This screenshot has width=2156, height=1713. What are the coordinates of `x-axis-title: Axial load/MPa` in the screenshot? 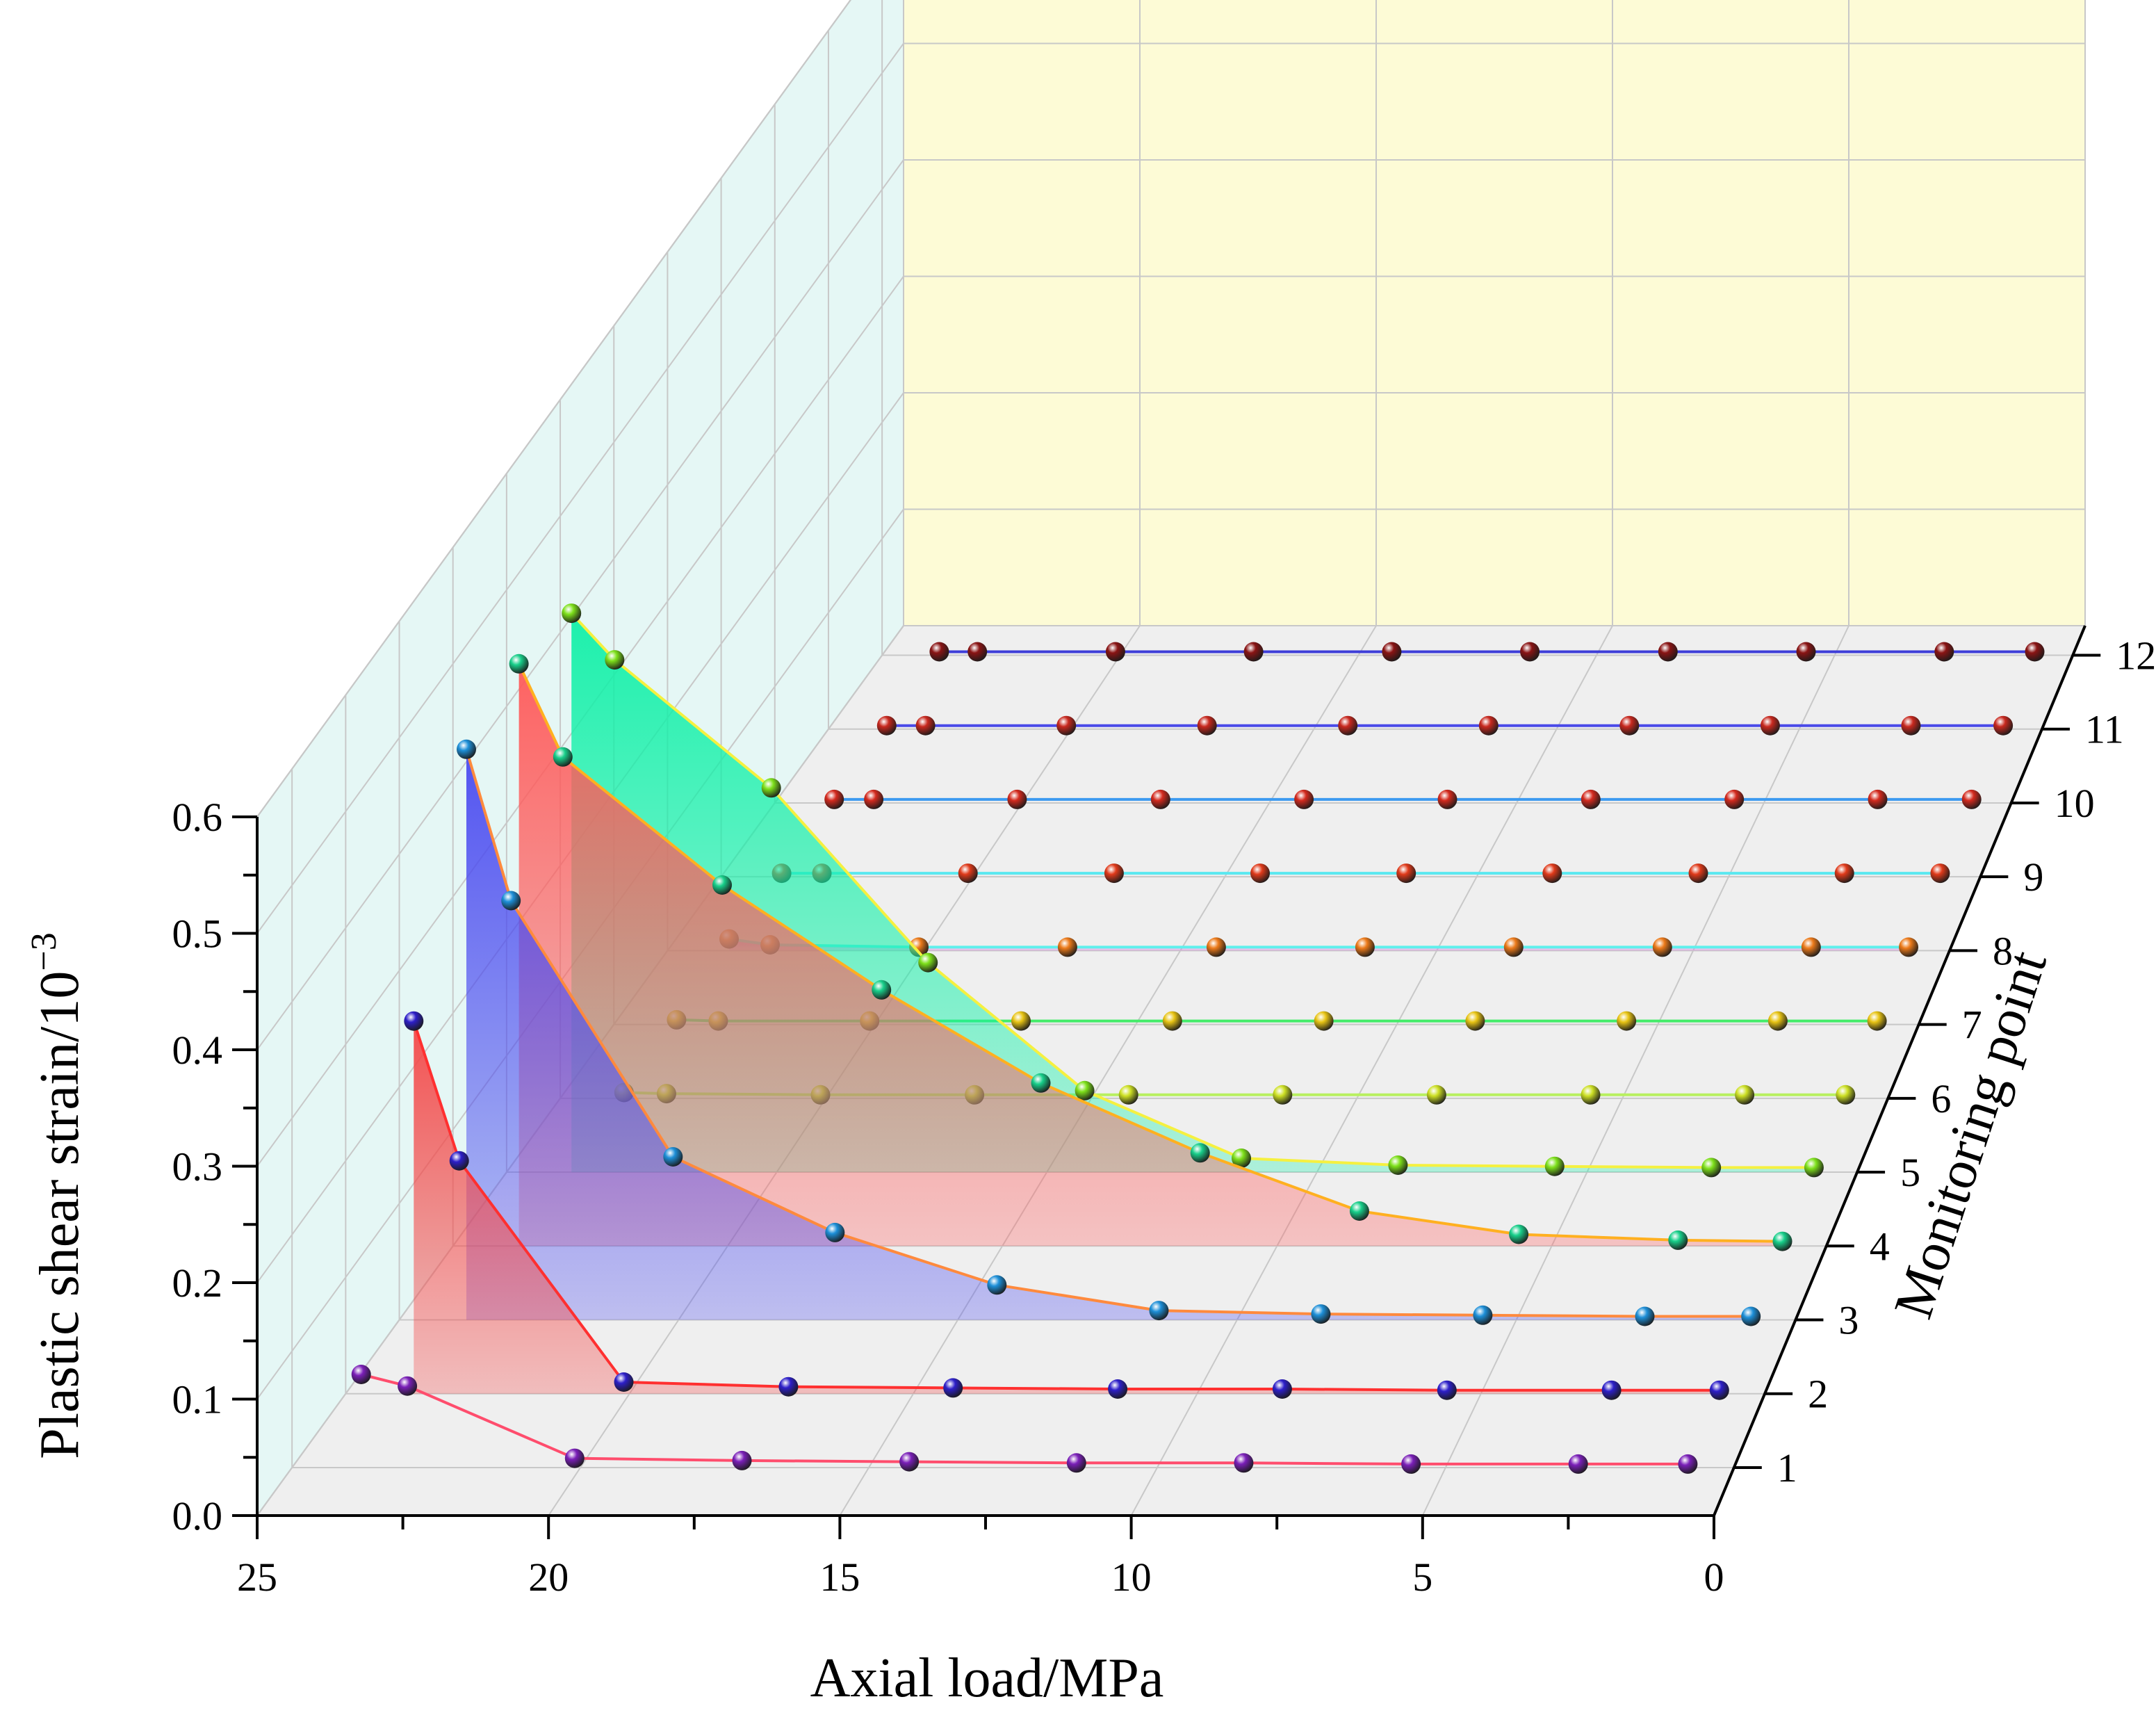 It's located at (987, 1678).